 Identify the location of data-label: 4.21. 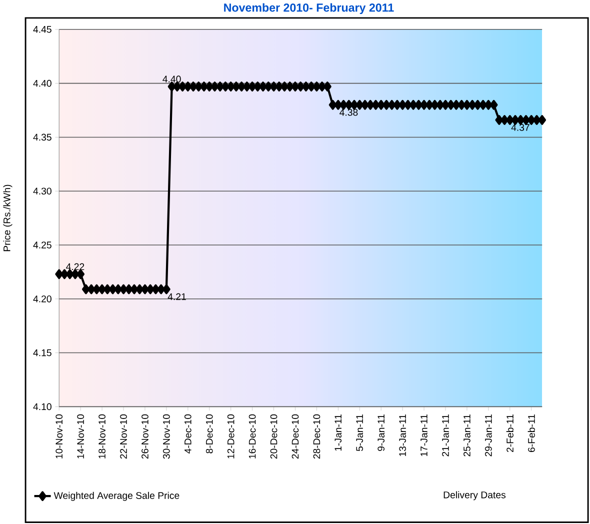
(177, 296).